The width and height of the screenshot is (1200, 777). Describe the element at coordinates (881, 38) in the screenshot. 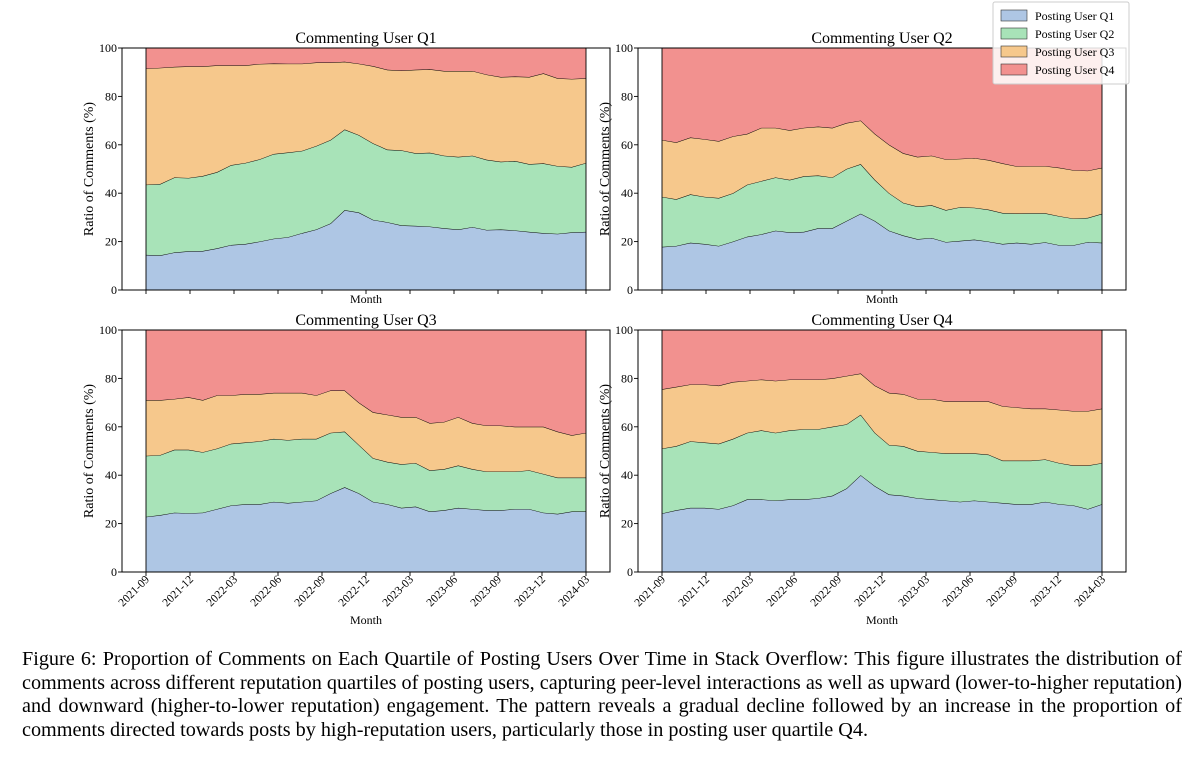

I see `chart-title: Commenting User Q2` at that location.